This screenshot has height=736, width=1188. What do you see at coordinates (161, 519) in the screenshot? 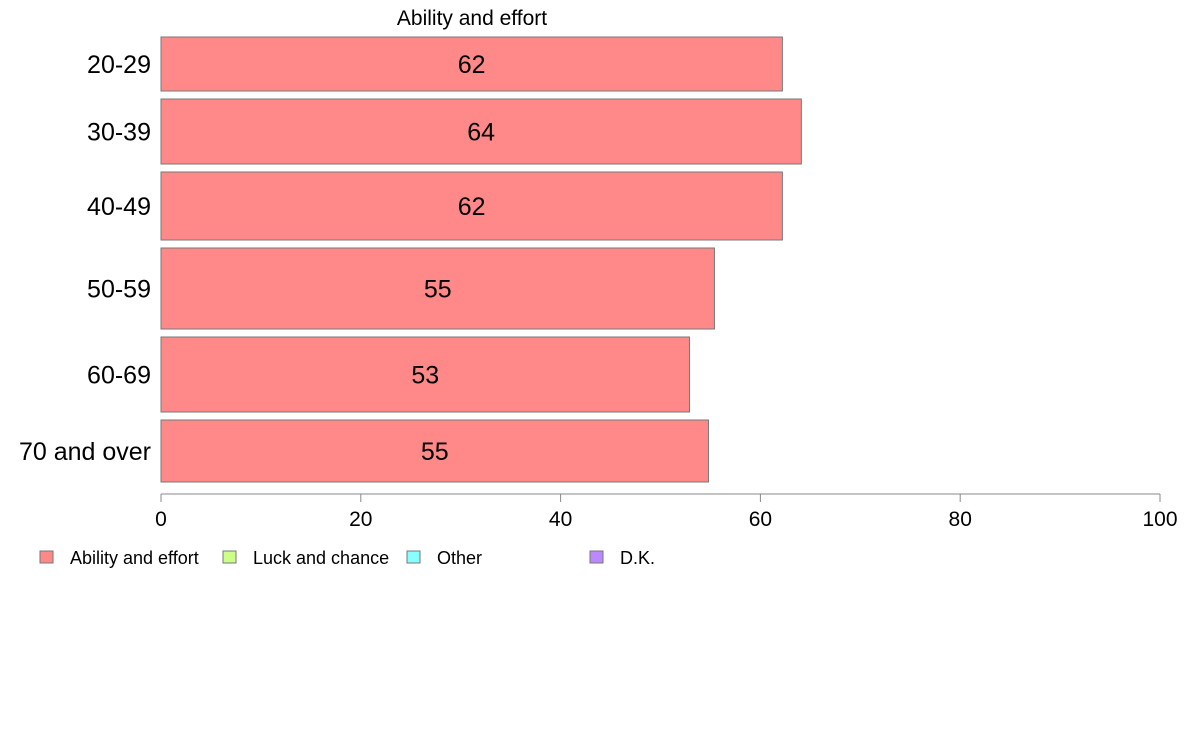
I see `x-tick-label: 0` at bounding box center [161, 519].